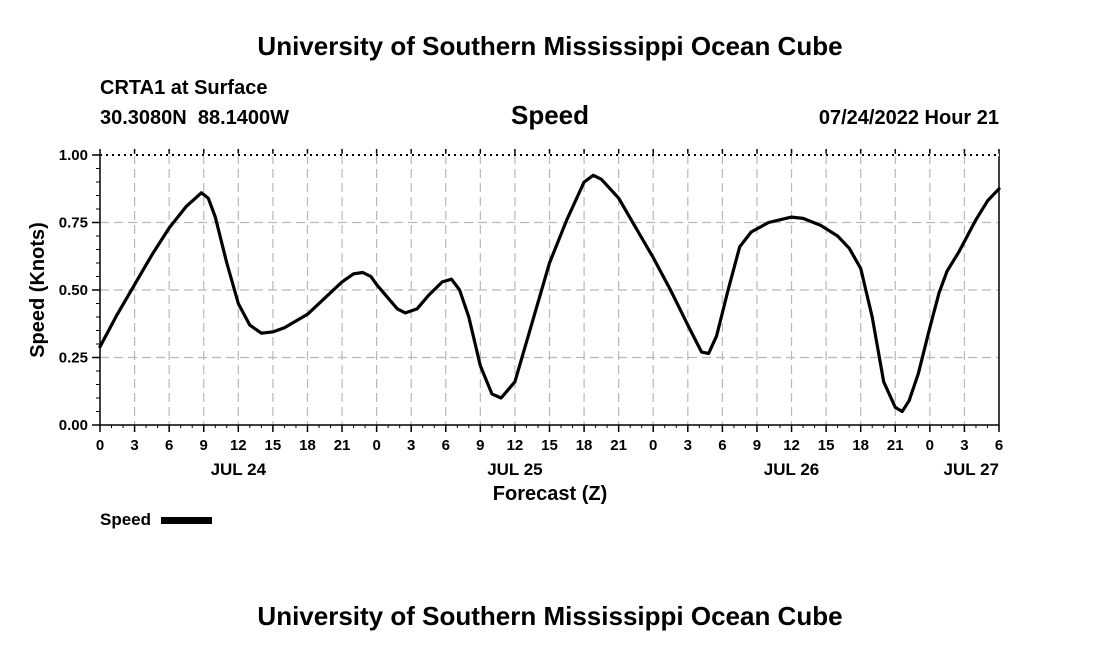  What do you see at coordinates (73, 425) in the screenshot?
I see `y-tick-label: 0.00` at bounding box center [73, 425].